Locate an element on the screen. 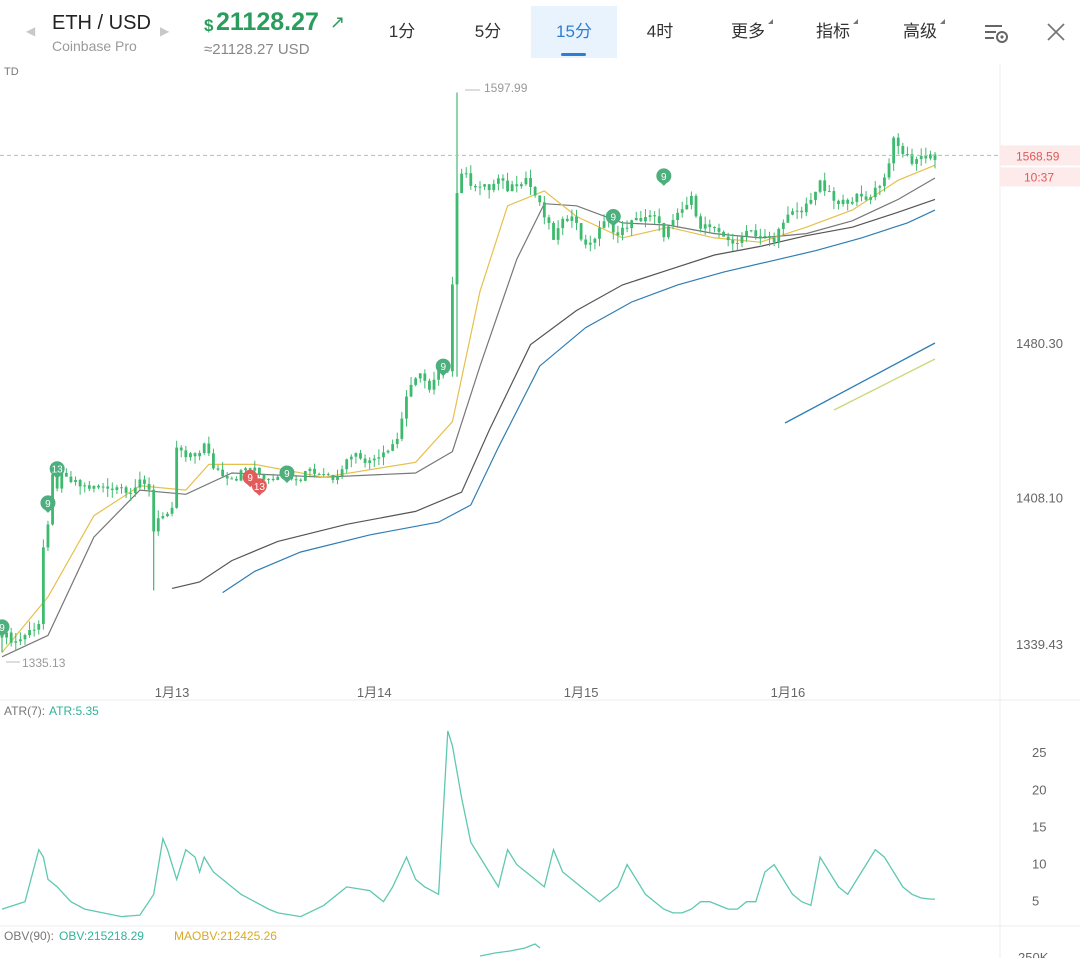 The width and height of the screenshot is (1080, 963). tab-label: 高级 is located at coordinates (920, 31).